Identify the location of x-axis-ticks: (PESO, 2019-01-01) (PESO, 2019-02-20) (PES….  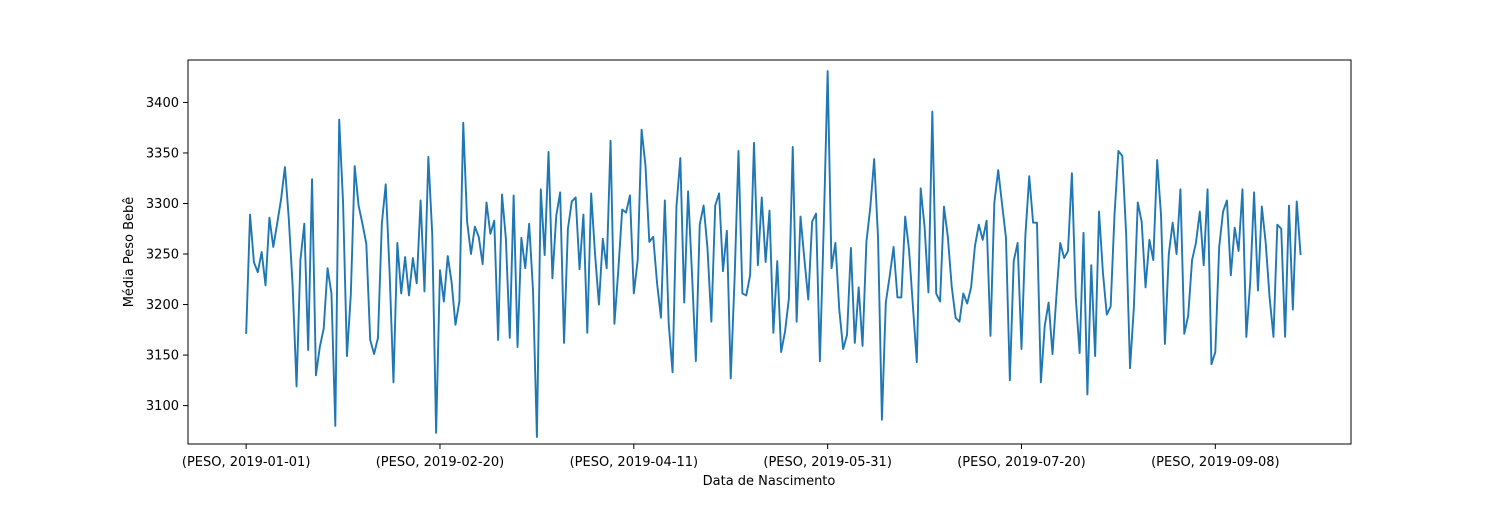
(731, 457).